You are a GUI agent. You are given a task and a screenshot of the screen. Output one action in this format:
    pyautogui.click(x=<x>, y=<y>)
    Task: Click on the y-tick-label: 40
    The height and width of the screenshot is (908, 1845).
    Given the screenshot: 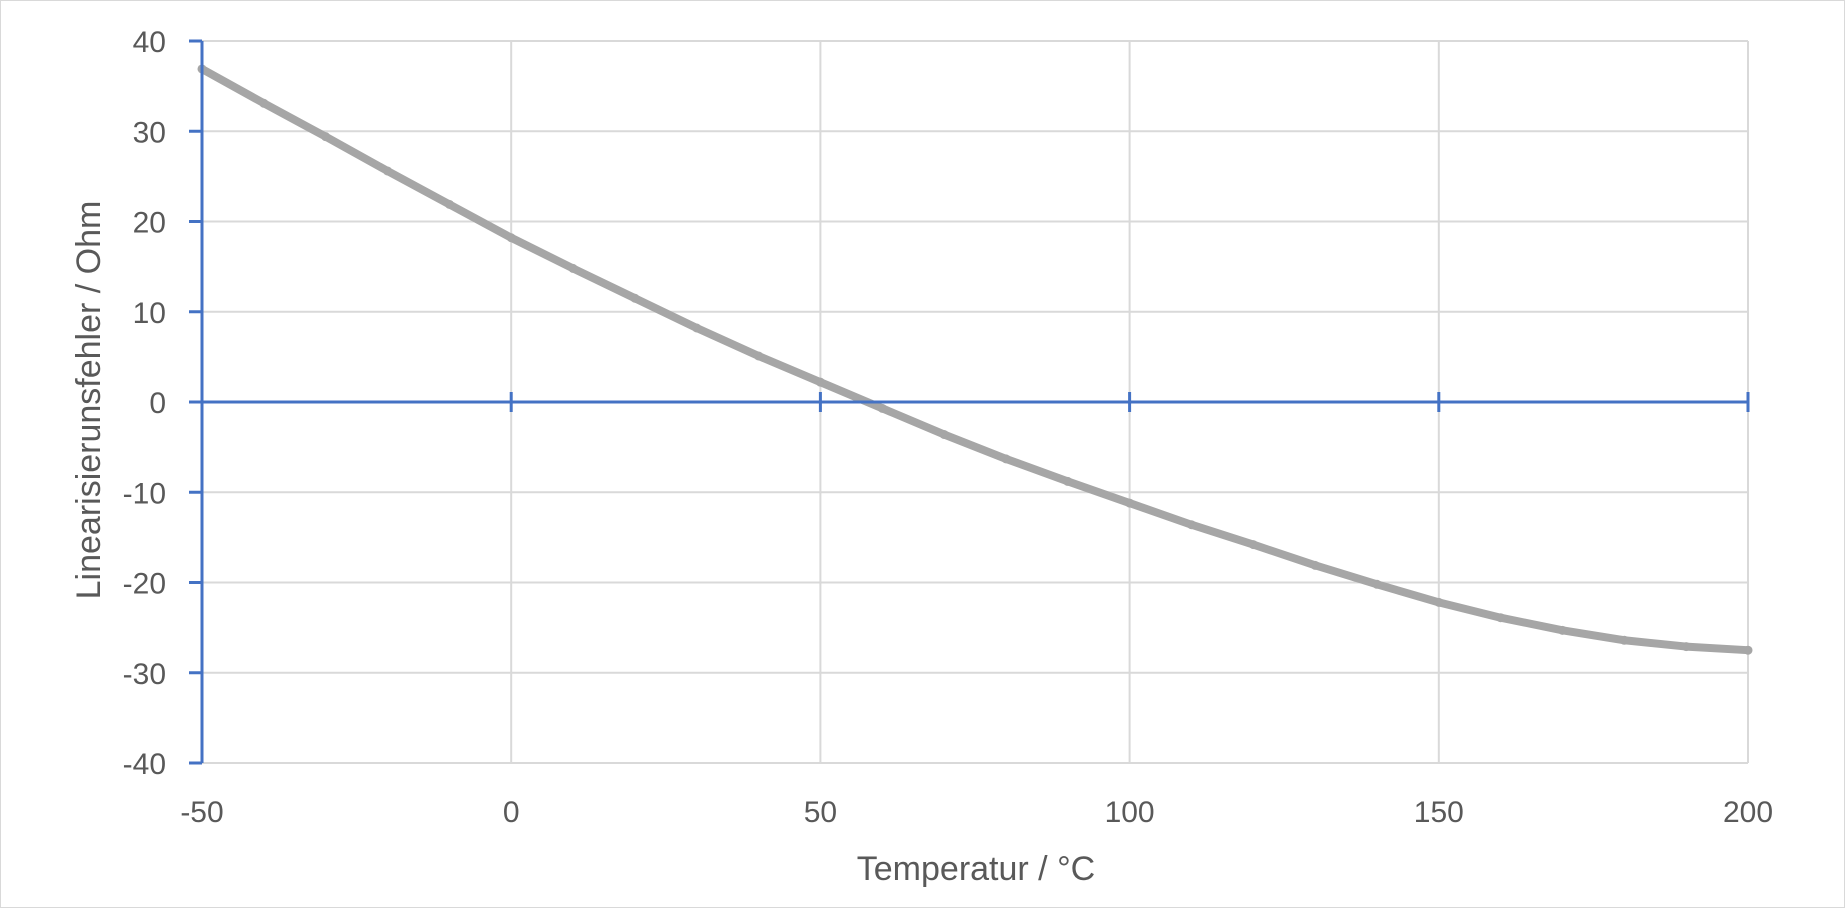 What is the action you would take?
    pyautogui.click(x=149, y=42)
    